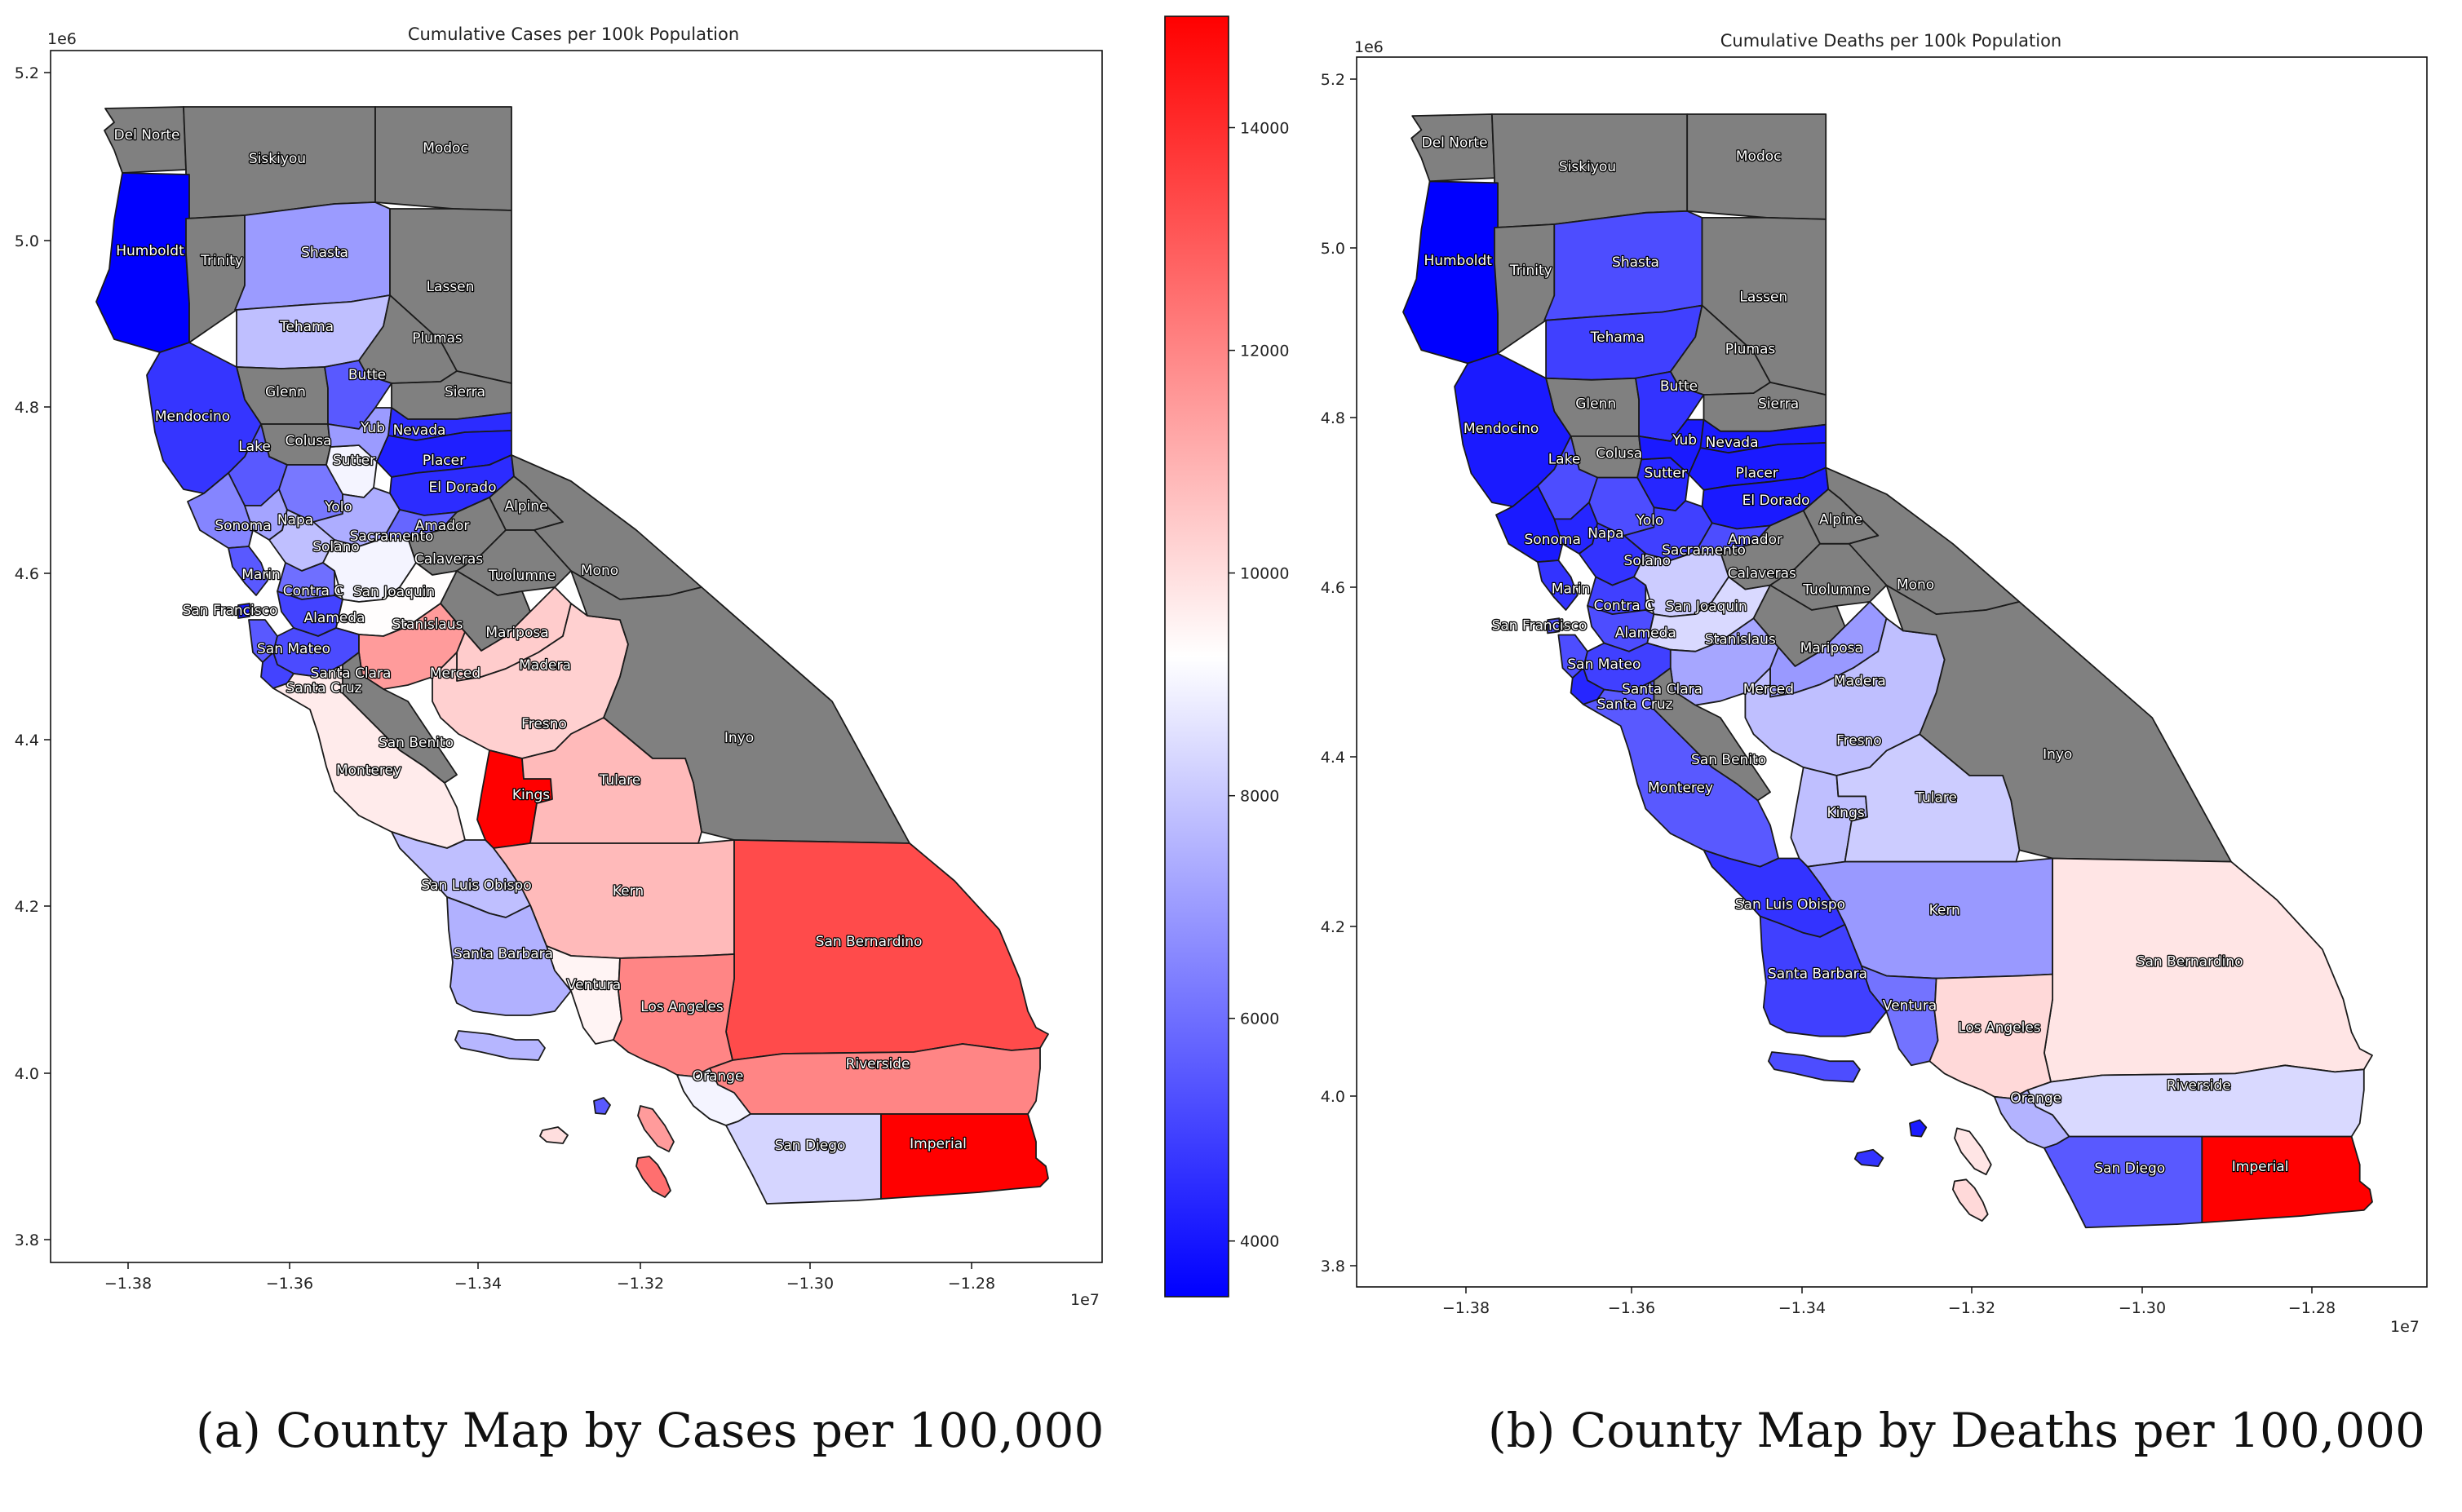 The width and height of the screenshot is (2462, 1512). What do you see at coordinates (2129, 1169) in the screenshot?
I see `county-label-san-diego-deaths: San Diego` at bounding box center [2129, 1169].